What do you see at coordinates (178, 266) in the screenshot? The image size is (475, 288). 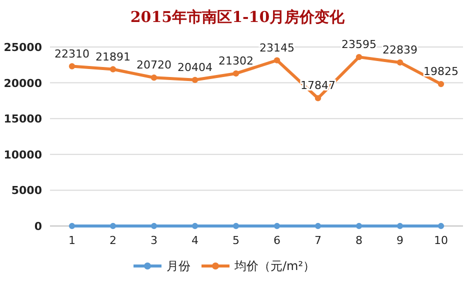 I see `legend-label: 月份` at bounding box center [178, 266].